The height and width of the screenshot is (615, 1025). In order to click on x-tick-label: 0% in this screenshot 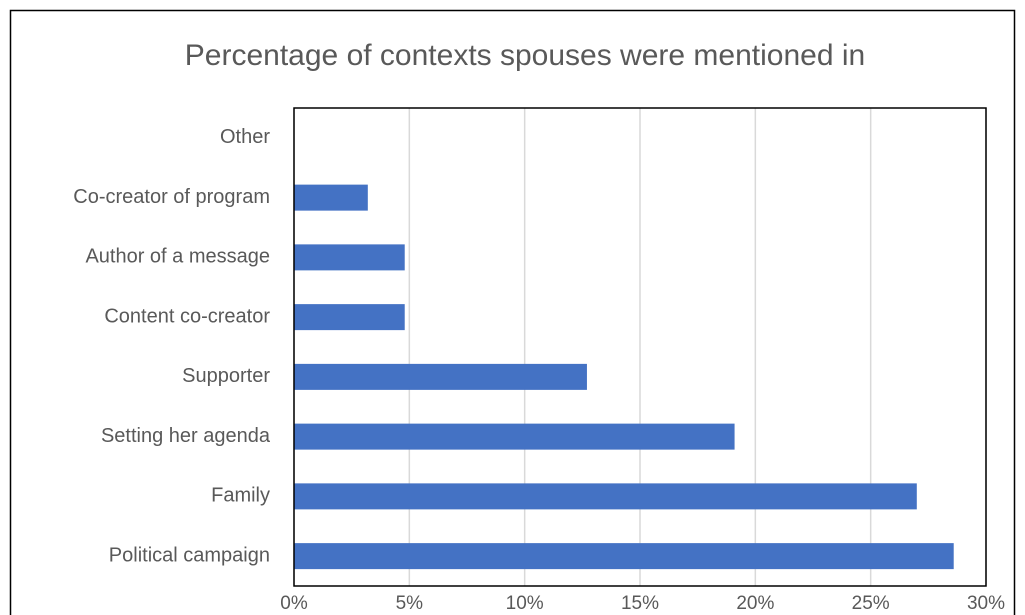, I will do `click(294, 603)`.